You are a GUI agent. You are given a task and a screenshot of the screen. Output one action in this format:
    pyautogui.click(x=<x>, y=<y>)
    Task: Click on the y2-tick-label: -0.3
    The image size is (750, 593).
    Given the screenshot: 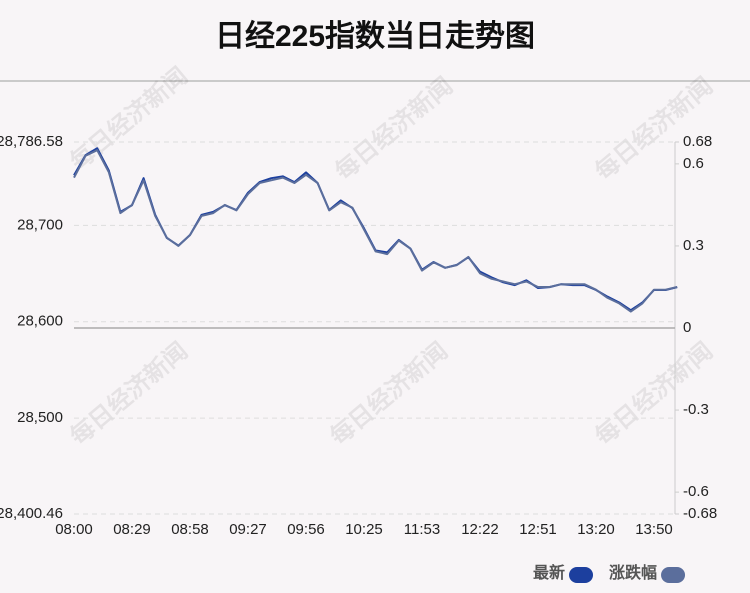 What is the action you would take?
    pyautogui.click(x=696, y=409)
    